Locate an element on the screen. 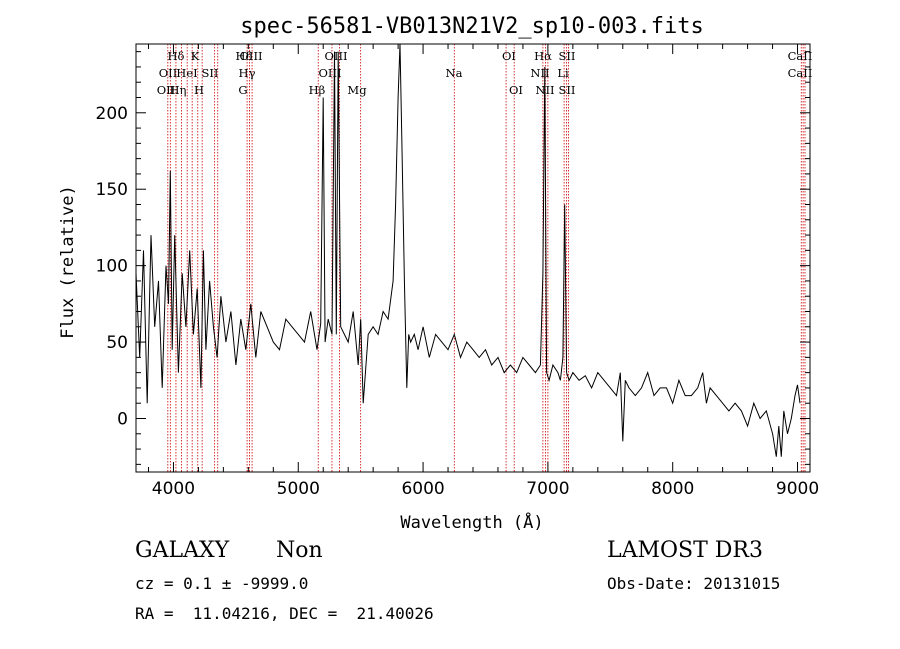  line-marker-label: G is located at coordinates (242, 90).